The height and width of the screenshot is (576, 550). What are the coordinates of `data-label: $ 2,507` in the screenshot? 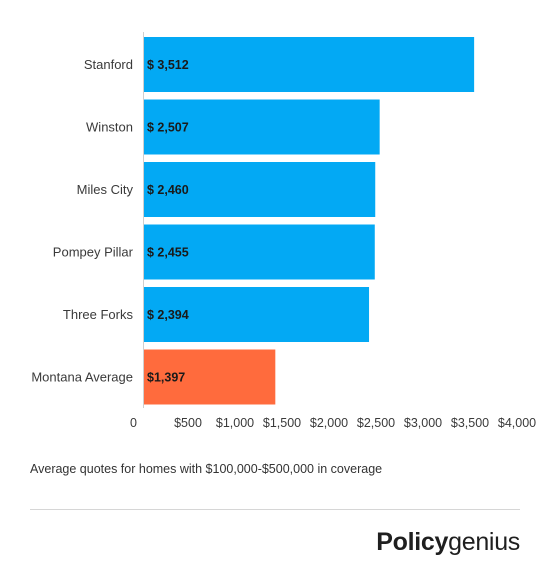 It's located at (168, 128).